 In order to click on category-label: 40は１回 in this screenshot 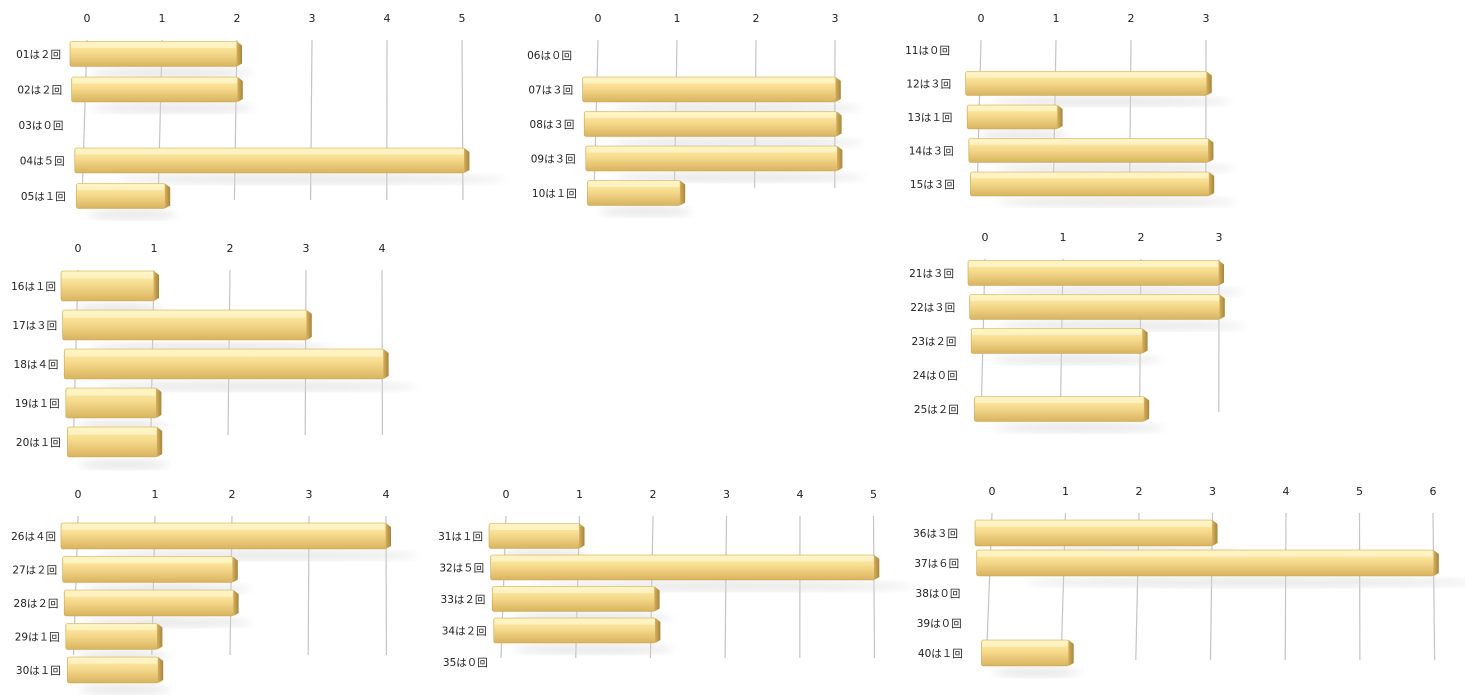, I will do `click(940, 654)`.